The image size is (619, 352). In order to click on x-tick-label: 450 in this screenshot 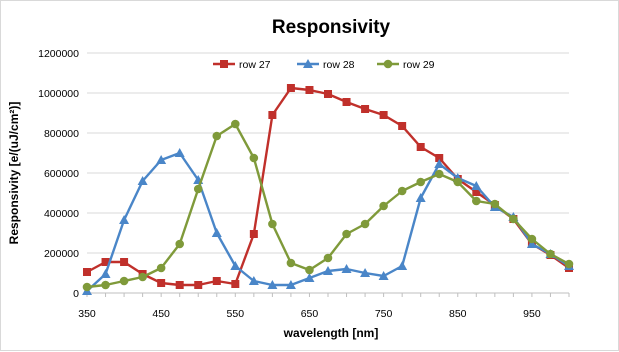, I will do `click(161, 314)`.